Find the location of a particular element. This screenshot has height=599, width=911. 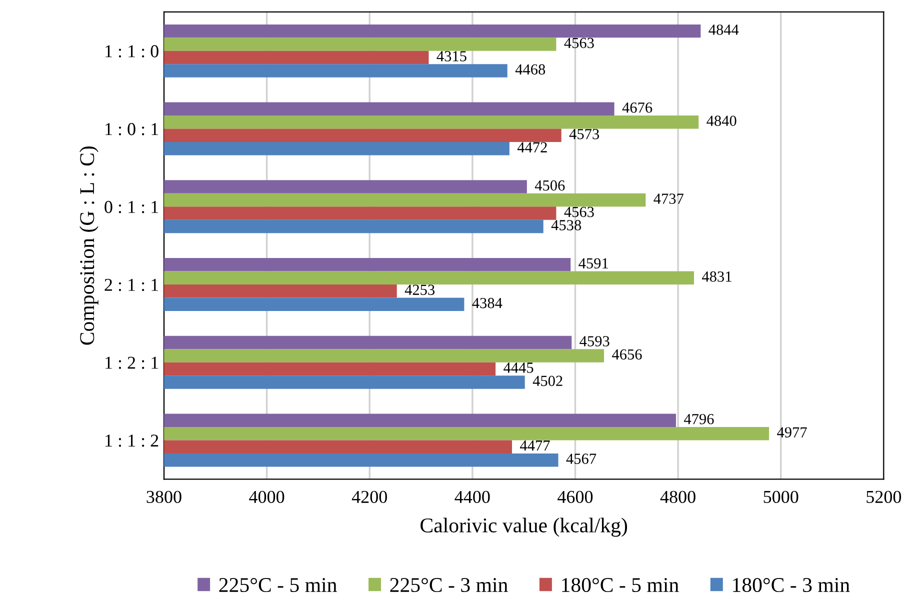

data-label: 4384 is located at coordinates (487, 303).